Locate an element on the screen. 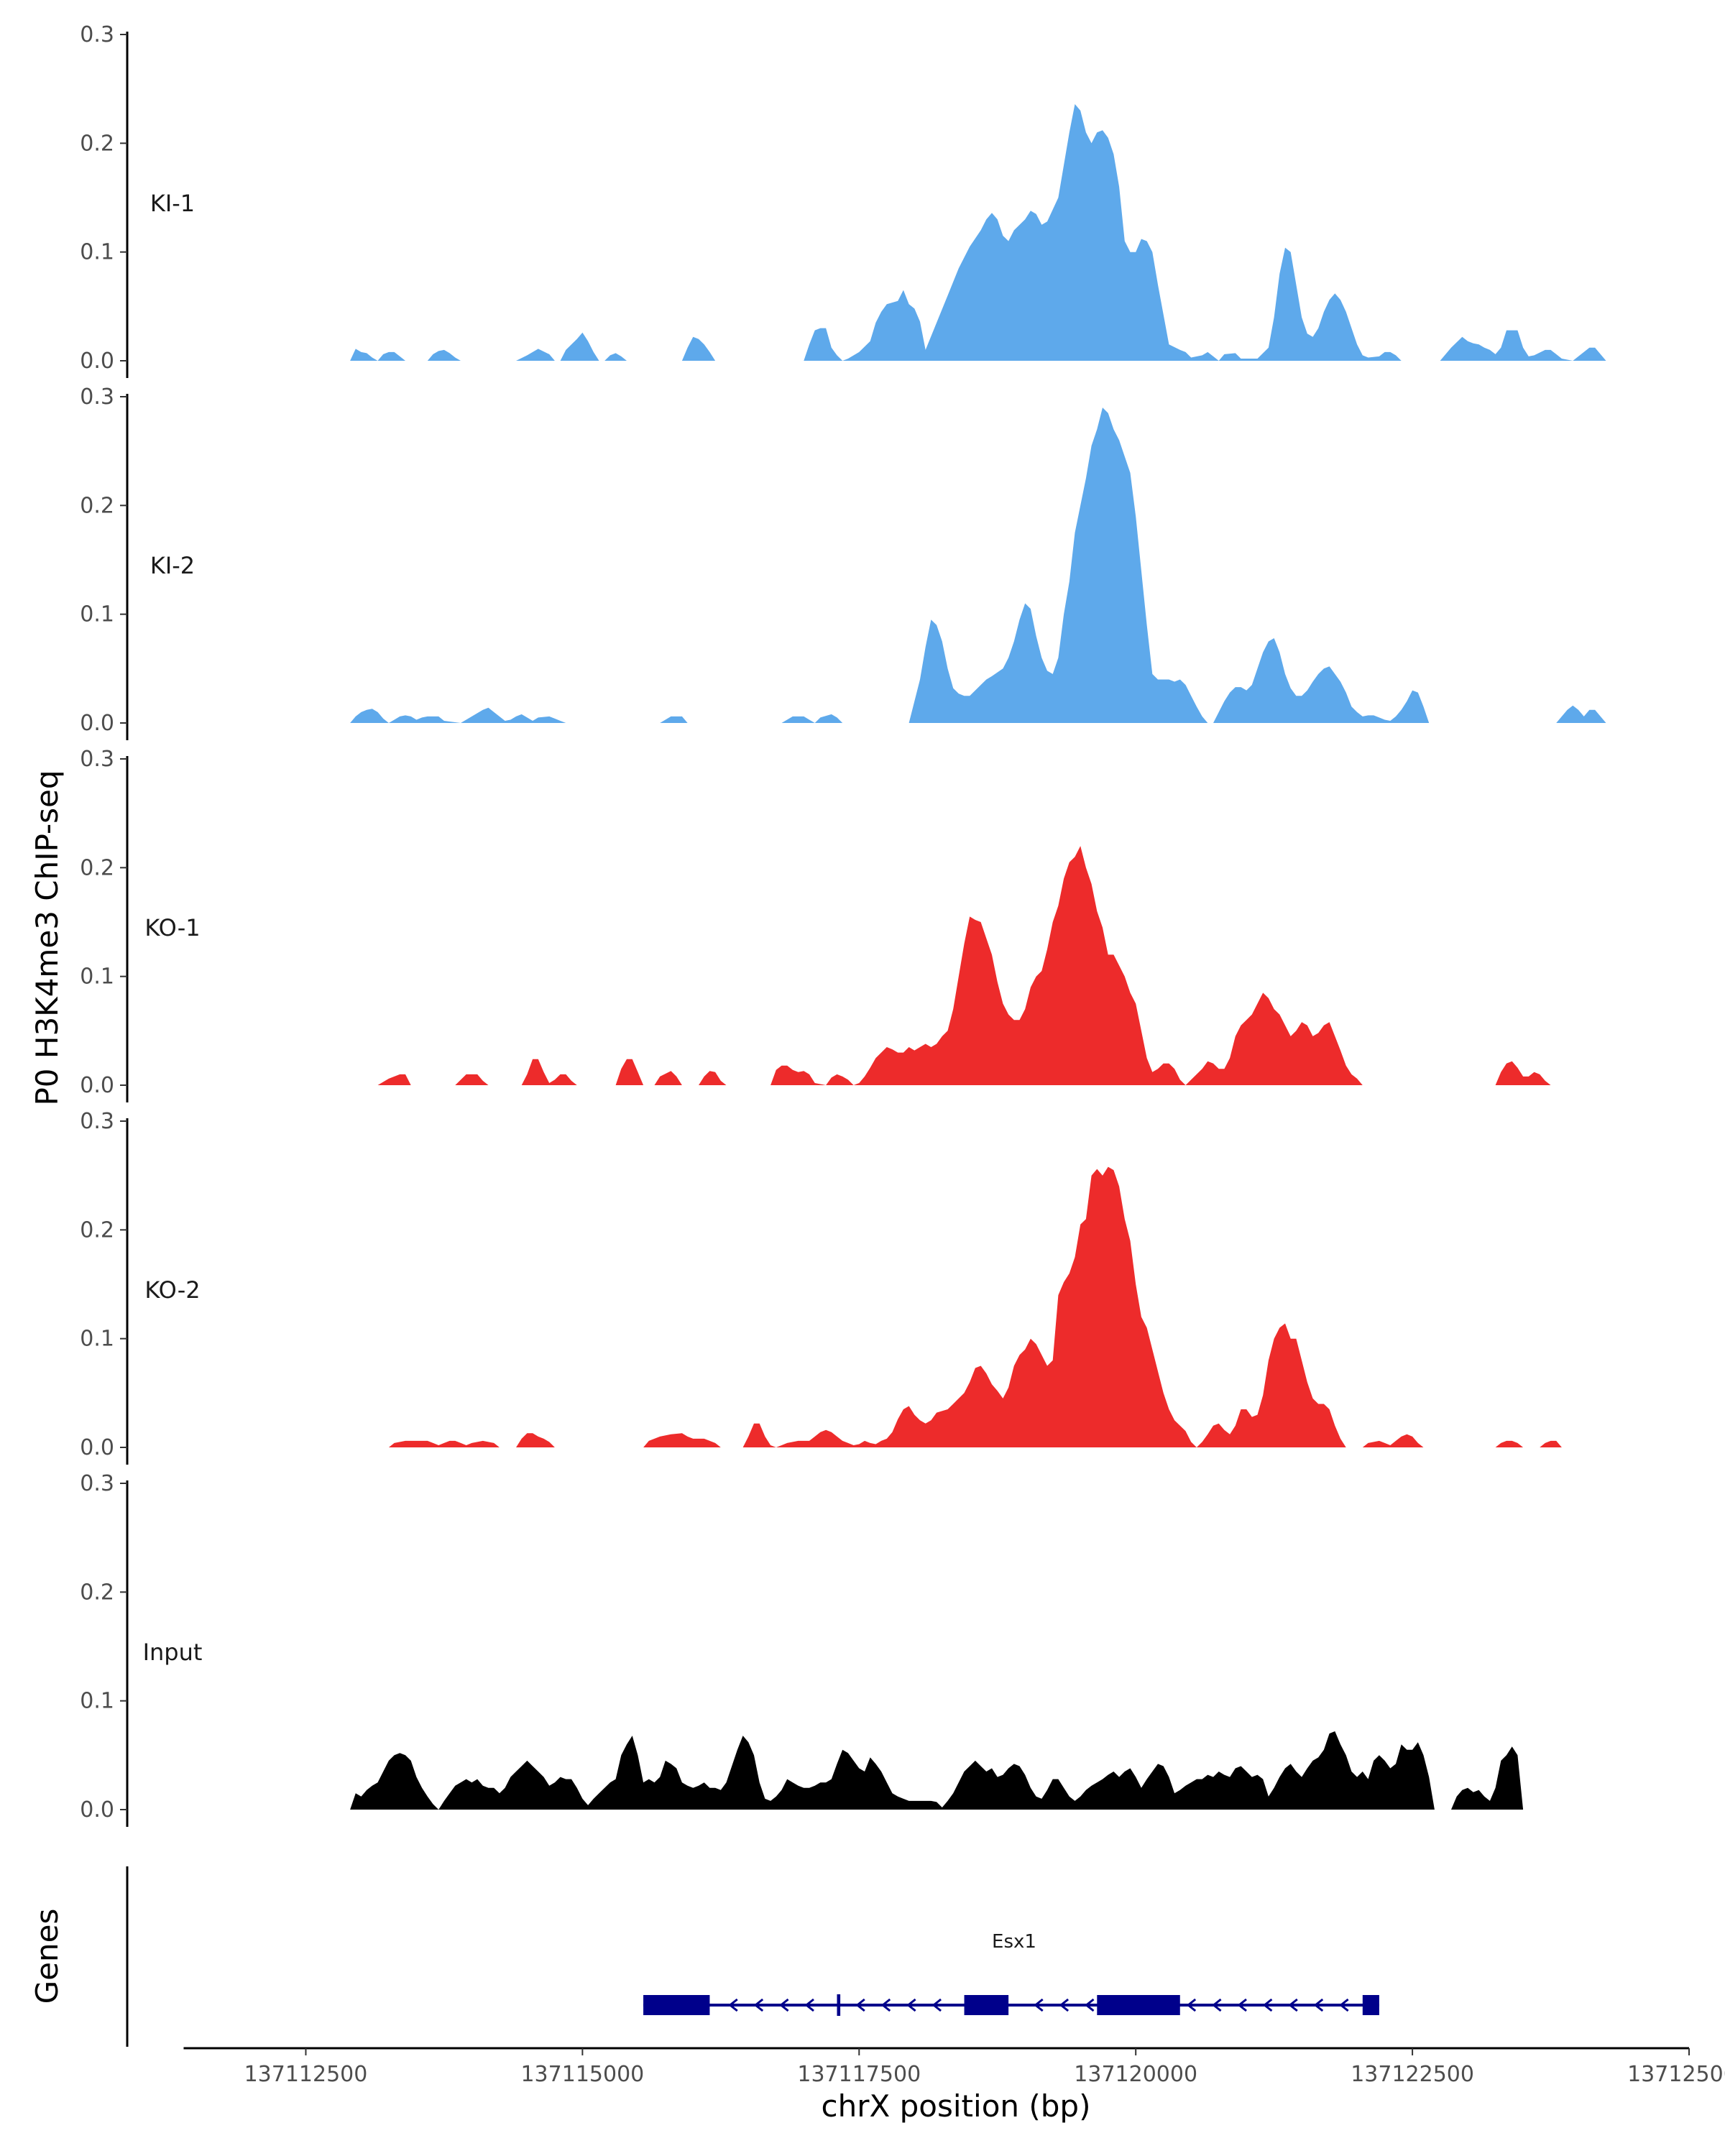 Image resolution: width=1725 pixels, height=2156 pixels. track-label: KI-2 is located at coordinates (172, 565).